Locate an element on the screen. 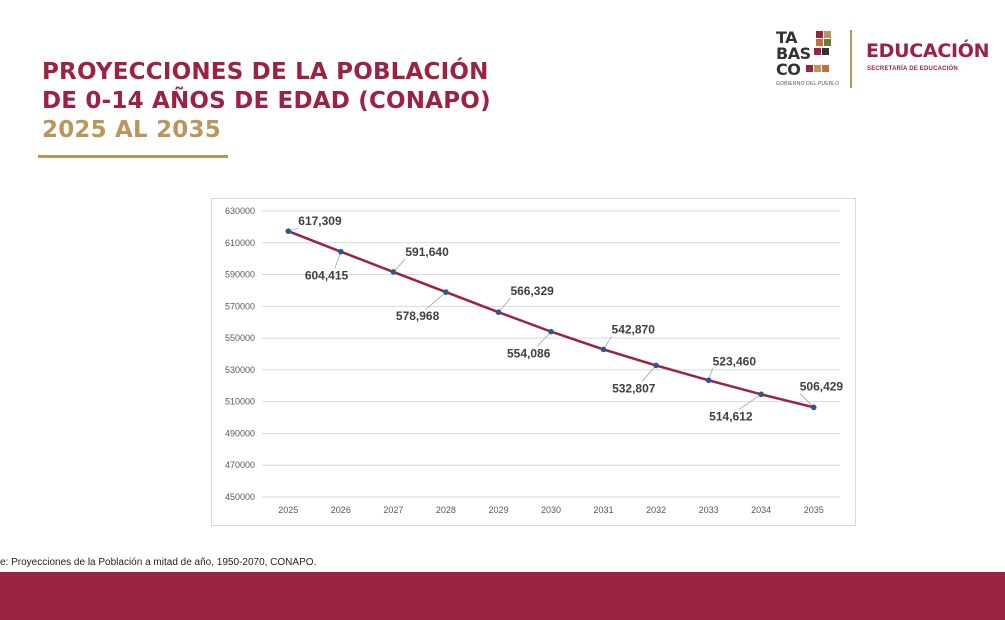 The image size is (1005, 620). y-tick-label: 610000 is located at coordinates (240, 243).